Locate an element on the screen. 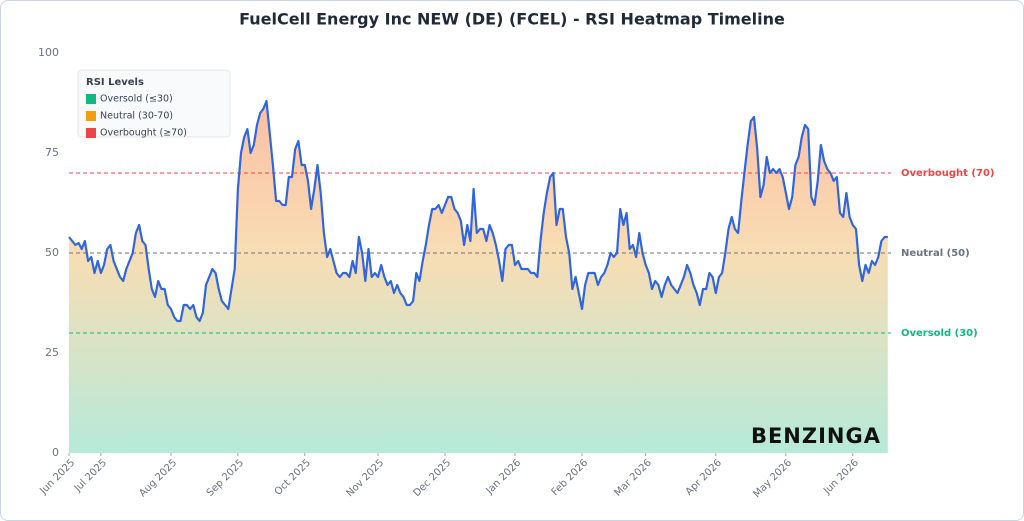 The height and width of the screenshot is (521, 1024). x-tick-label: Jun 2025 is located at coordinates (57, 477).